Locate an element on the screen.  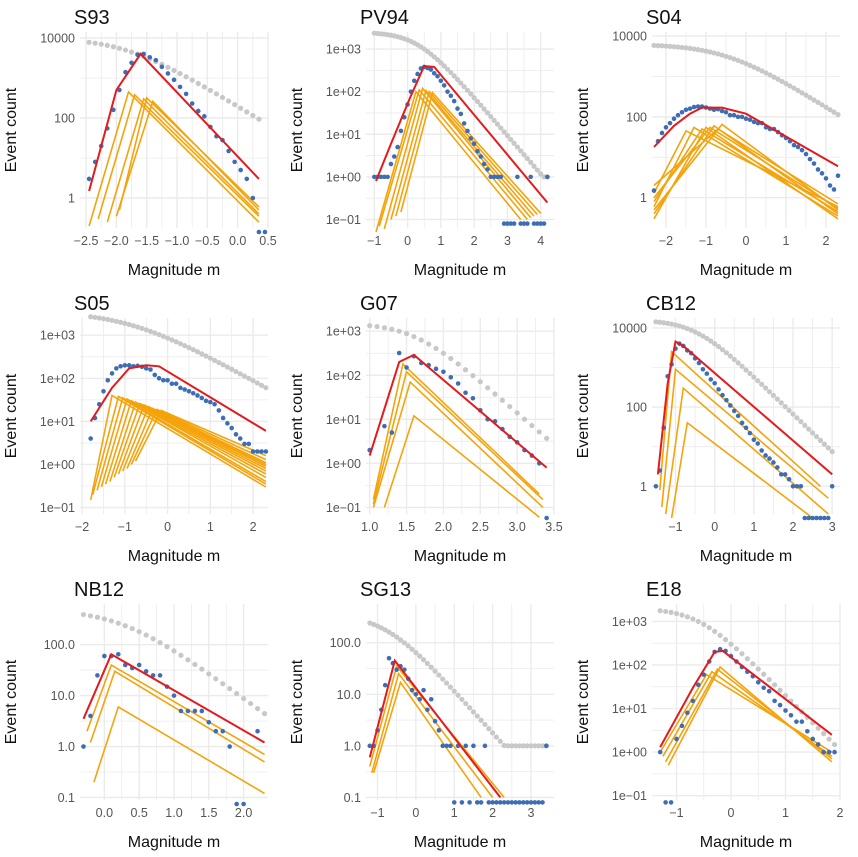
x-tick-label: 1 is located at coordinates (210, 527).